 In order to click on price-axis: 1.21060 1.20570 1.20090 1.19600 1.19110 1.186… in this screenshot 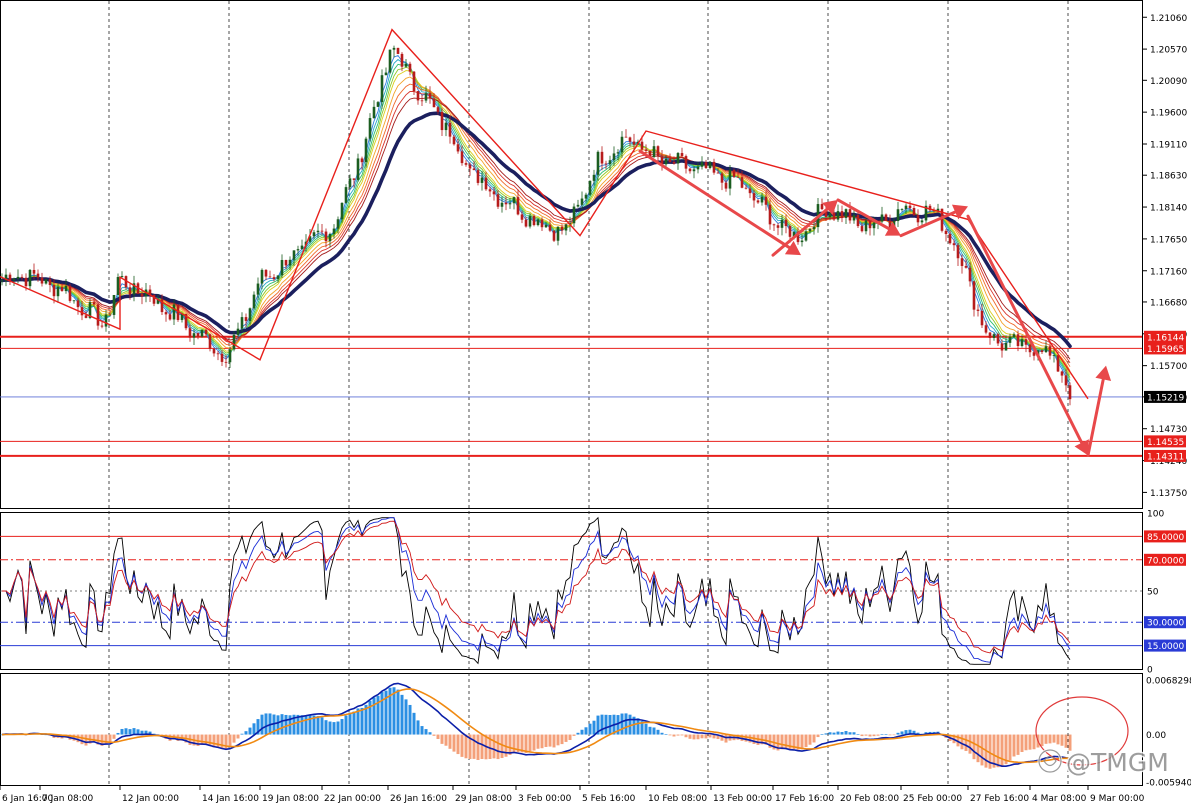, I will do `click(1164, 256)`.